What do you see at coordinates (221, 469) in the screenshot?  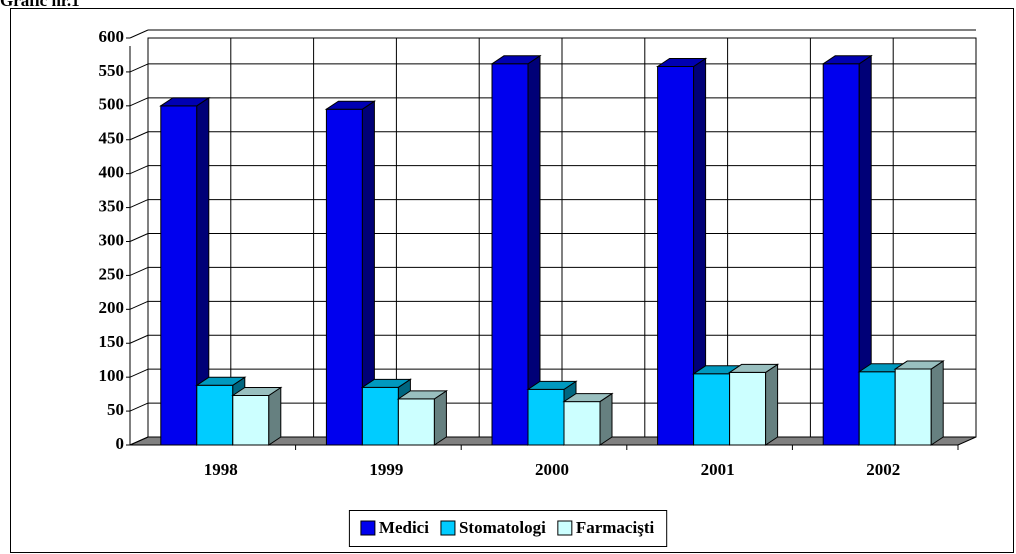 I see `x-tick-label: 1998` at bounding box center [221, 469].